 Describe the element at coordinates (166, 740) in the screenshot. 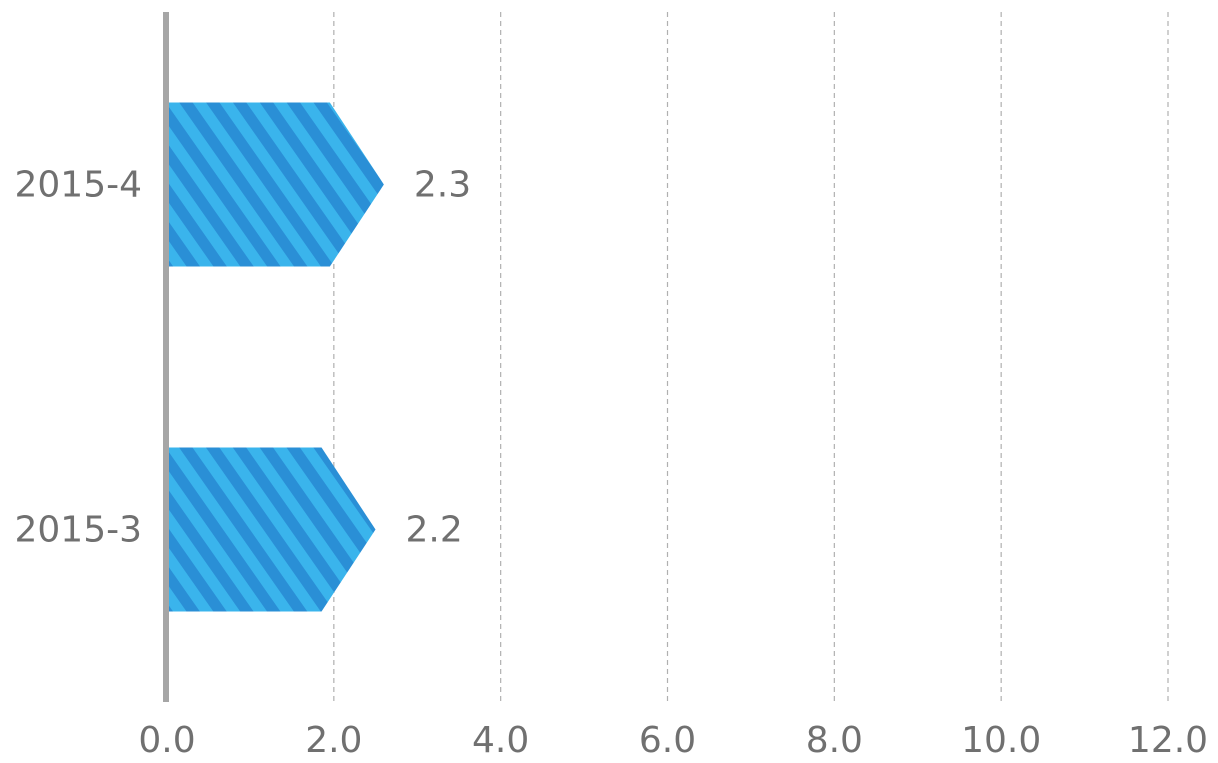

I see `x-tick-label: 0.0` at that location.